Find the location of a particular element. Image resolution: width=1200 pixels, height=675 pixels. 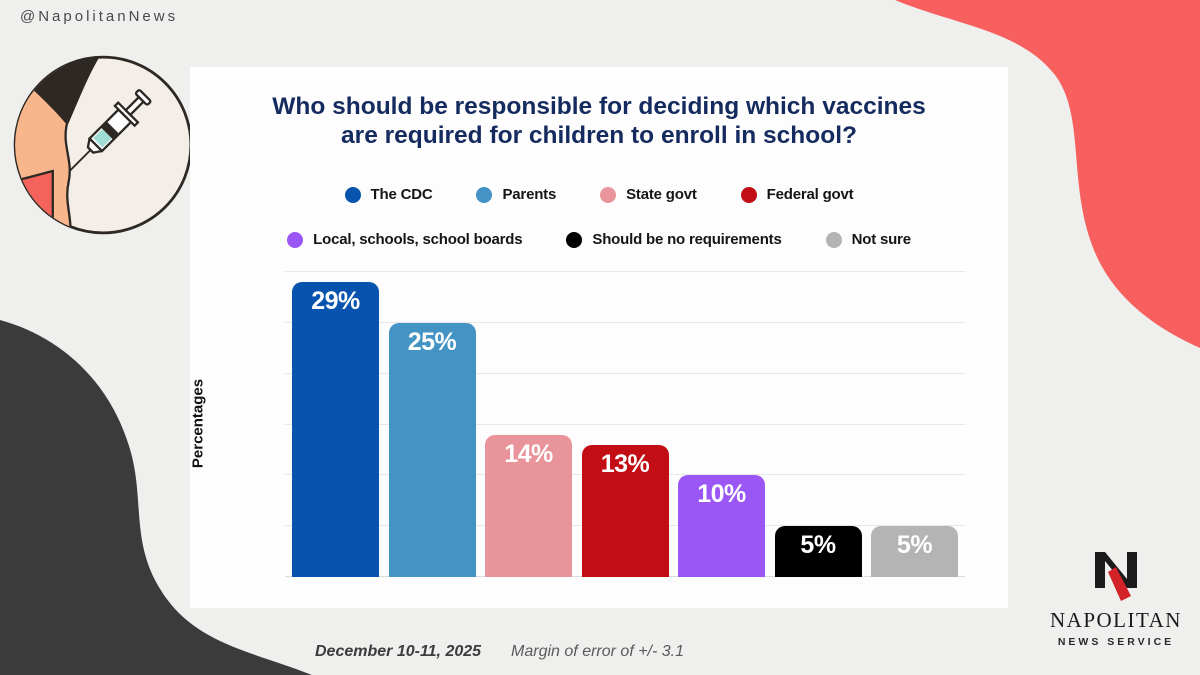

gridline-30-percent is located at coordinates (625, 271).